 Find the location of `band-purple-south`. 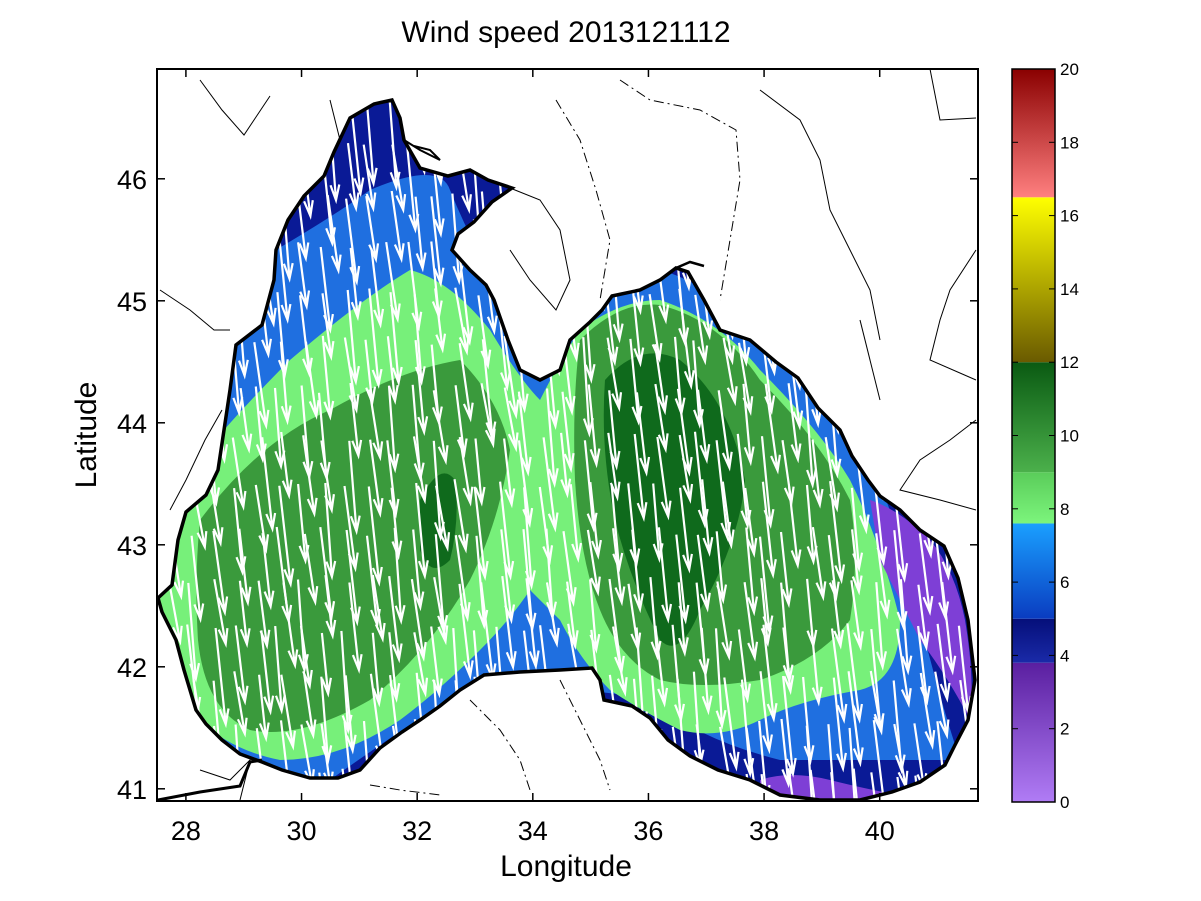

band-purple-south is located at coordinates (830, 787).